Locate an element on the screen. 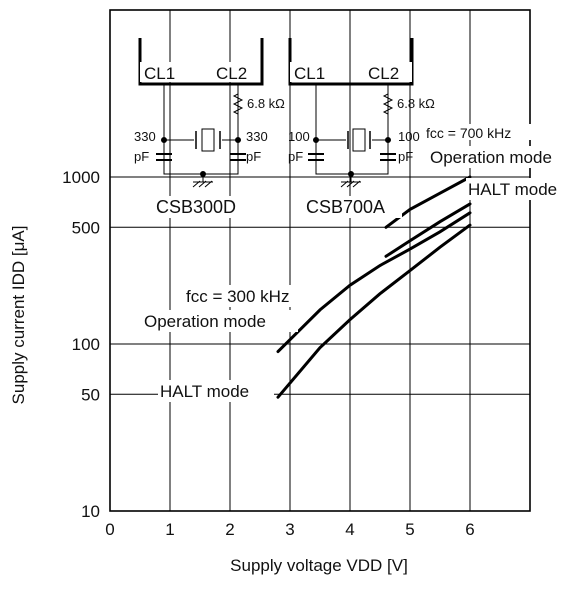 This screenshot has height=592, width=582. y-tick-label: 1000 is located at coordinates (81, 177).